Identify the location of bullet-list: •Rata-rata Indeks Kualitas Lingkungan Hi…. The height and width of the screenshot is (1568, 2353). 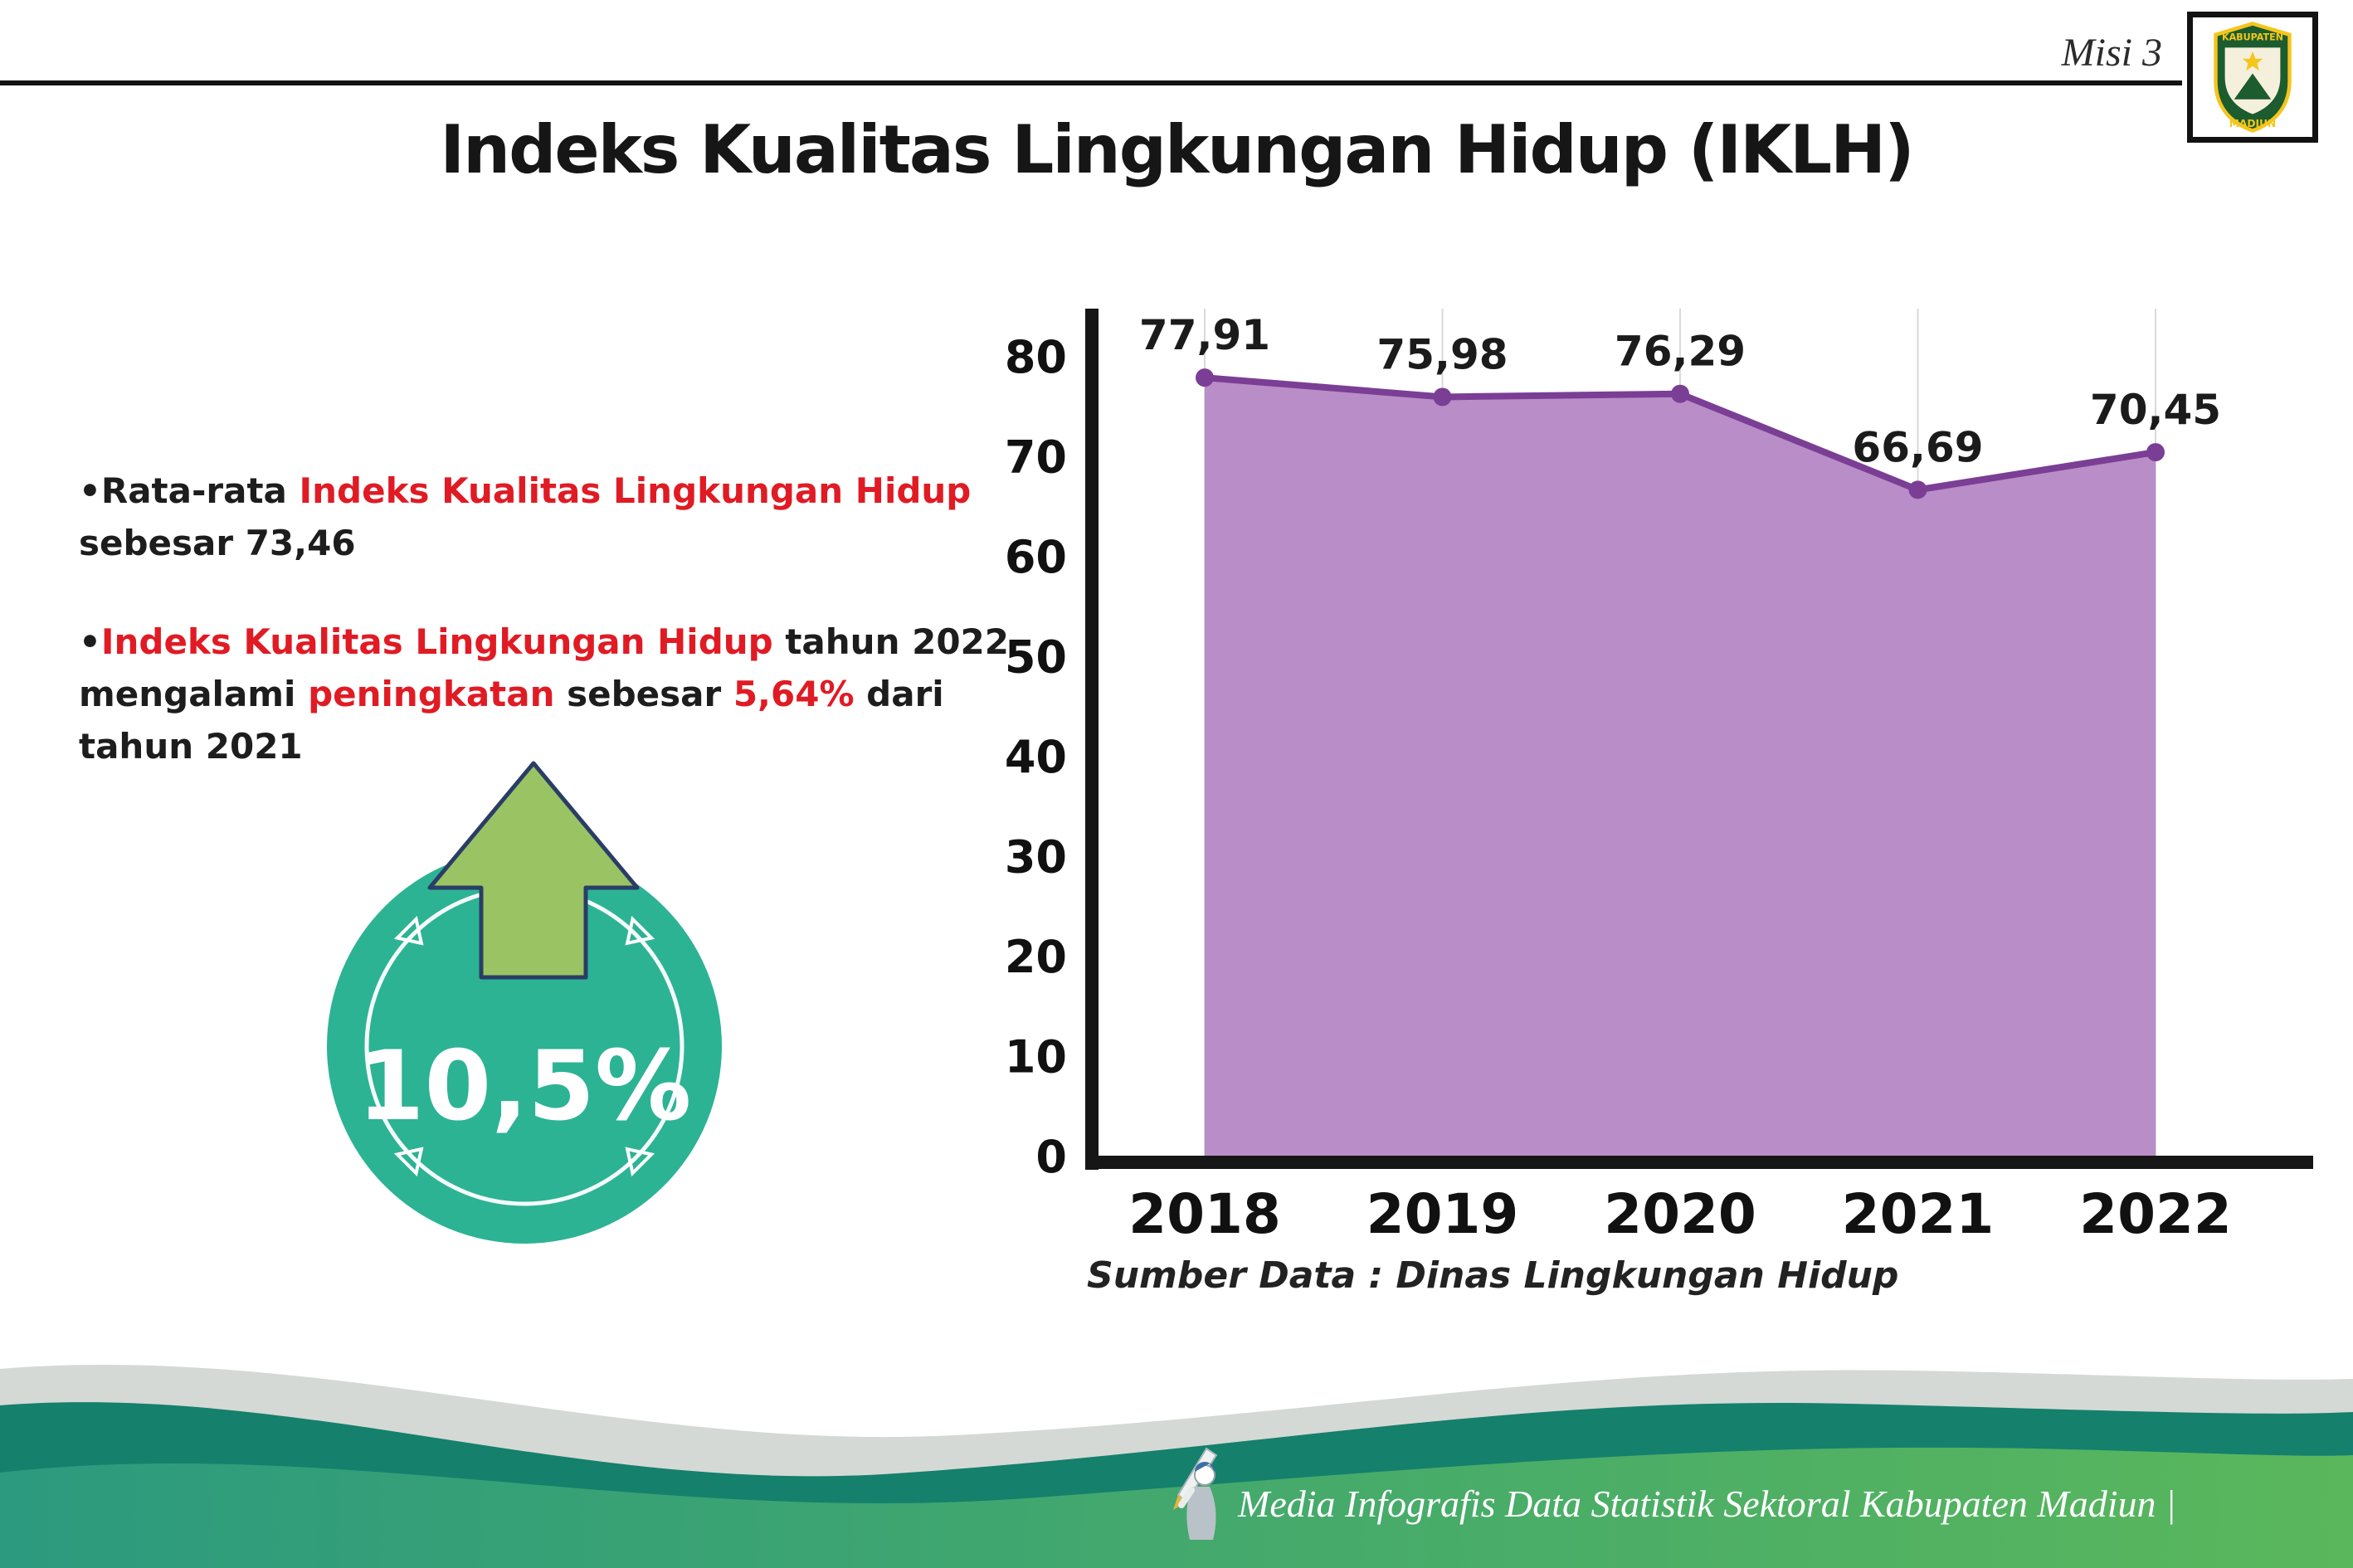
(564, 618).